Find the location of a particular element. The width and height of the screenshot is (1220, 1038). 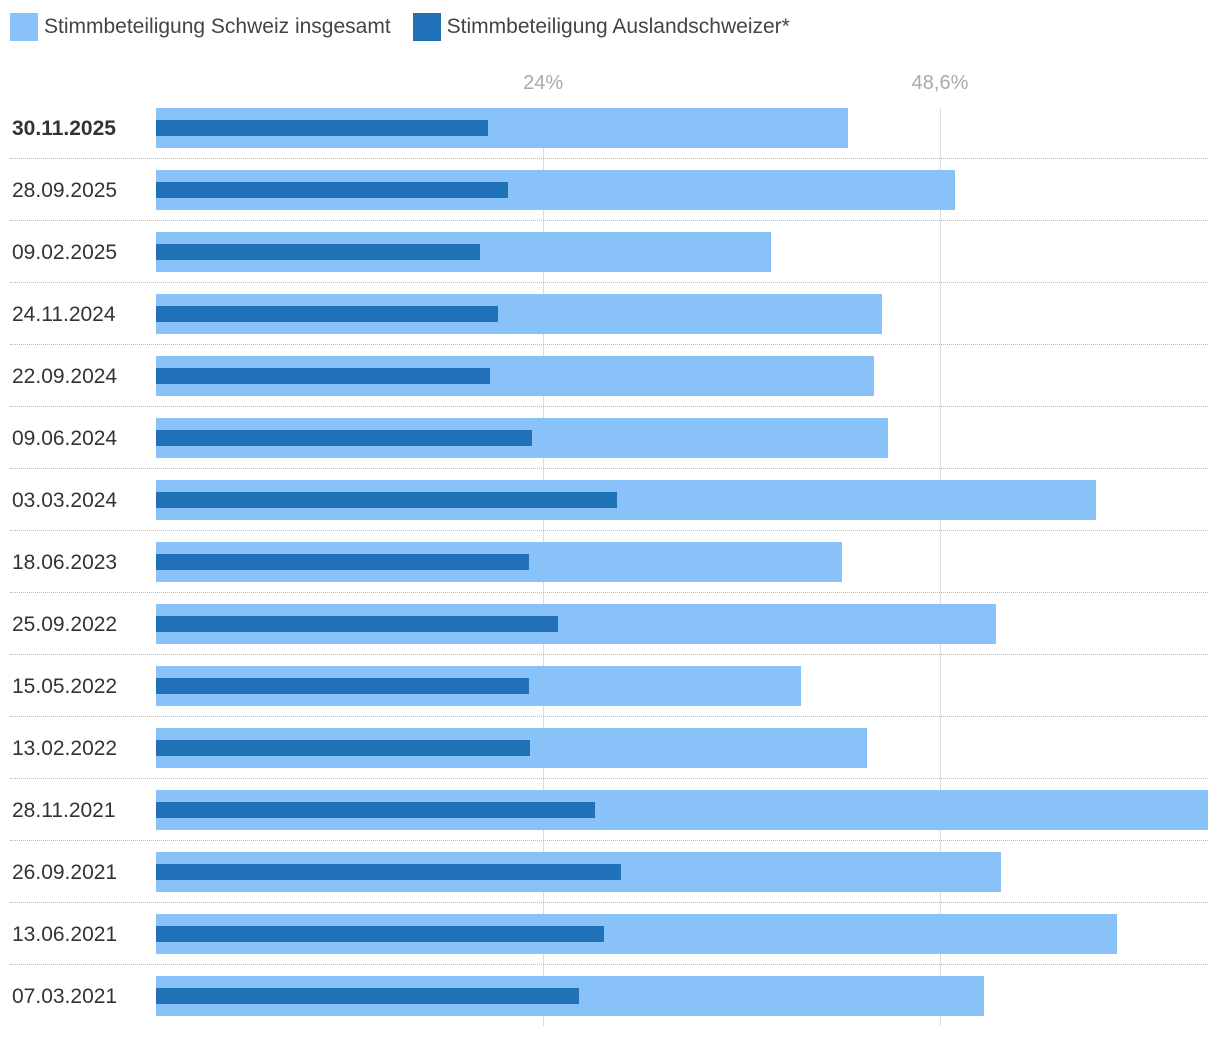

bar-row: 03.03.2024 is located at coordinates (604, 511).